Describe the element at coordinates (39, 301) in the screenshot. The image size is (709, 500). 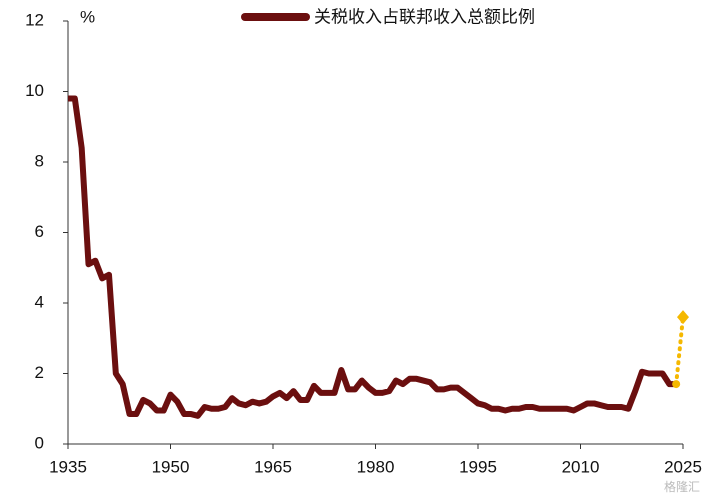
I see `y-tick-label: 4` at that location.